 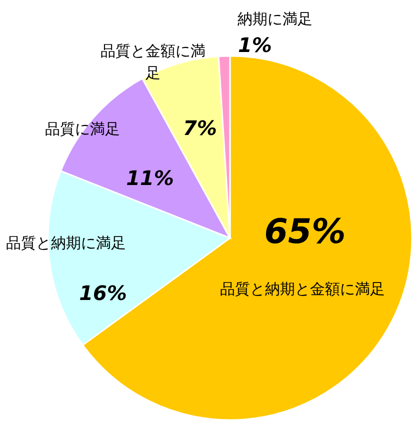 What do you see at coordinates (66, 243) in the screenshot?
I see `slice-label: 品質と納期に満足` at bounding box center [66, 243].